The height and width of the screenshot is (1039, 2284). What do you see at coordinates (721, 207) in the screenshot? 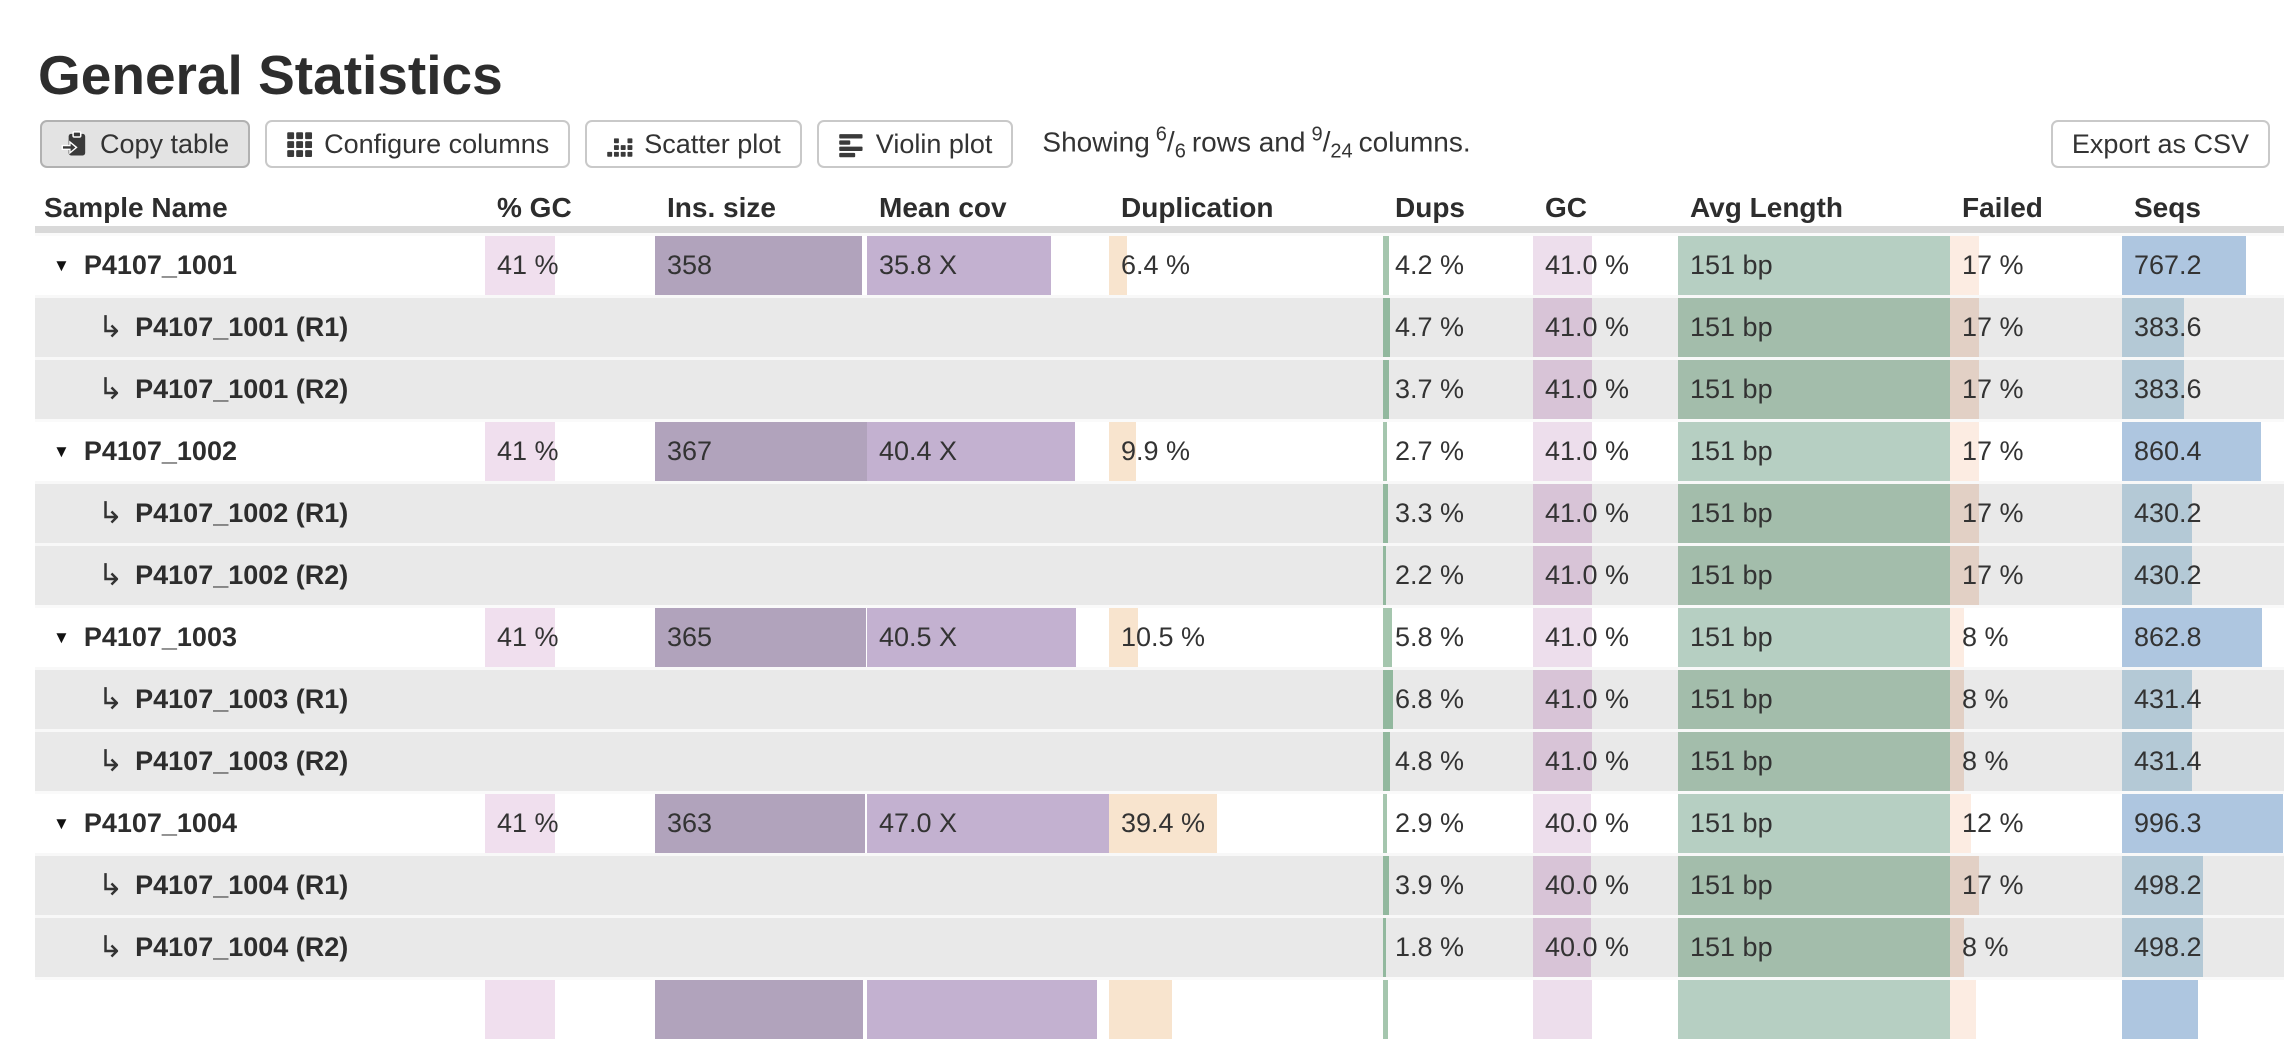
I see `column-header-ins_size: Ins. size` at bounding box center [721, 207].